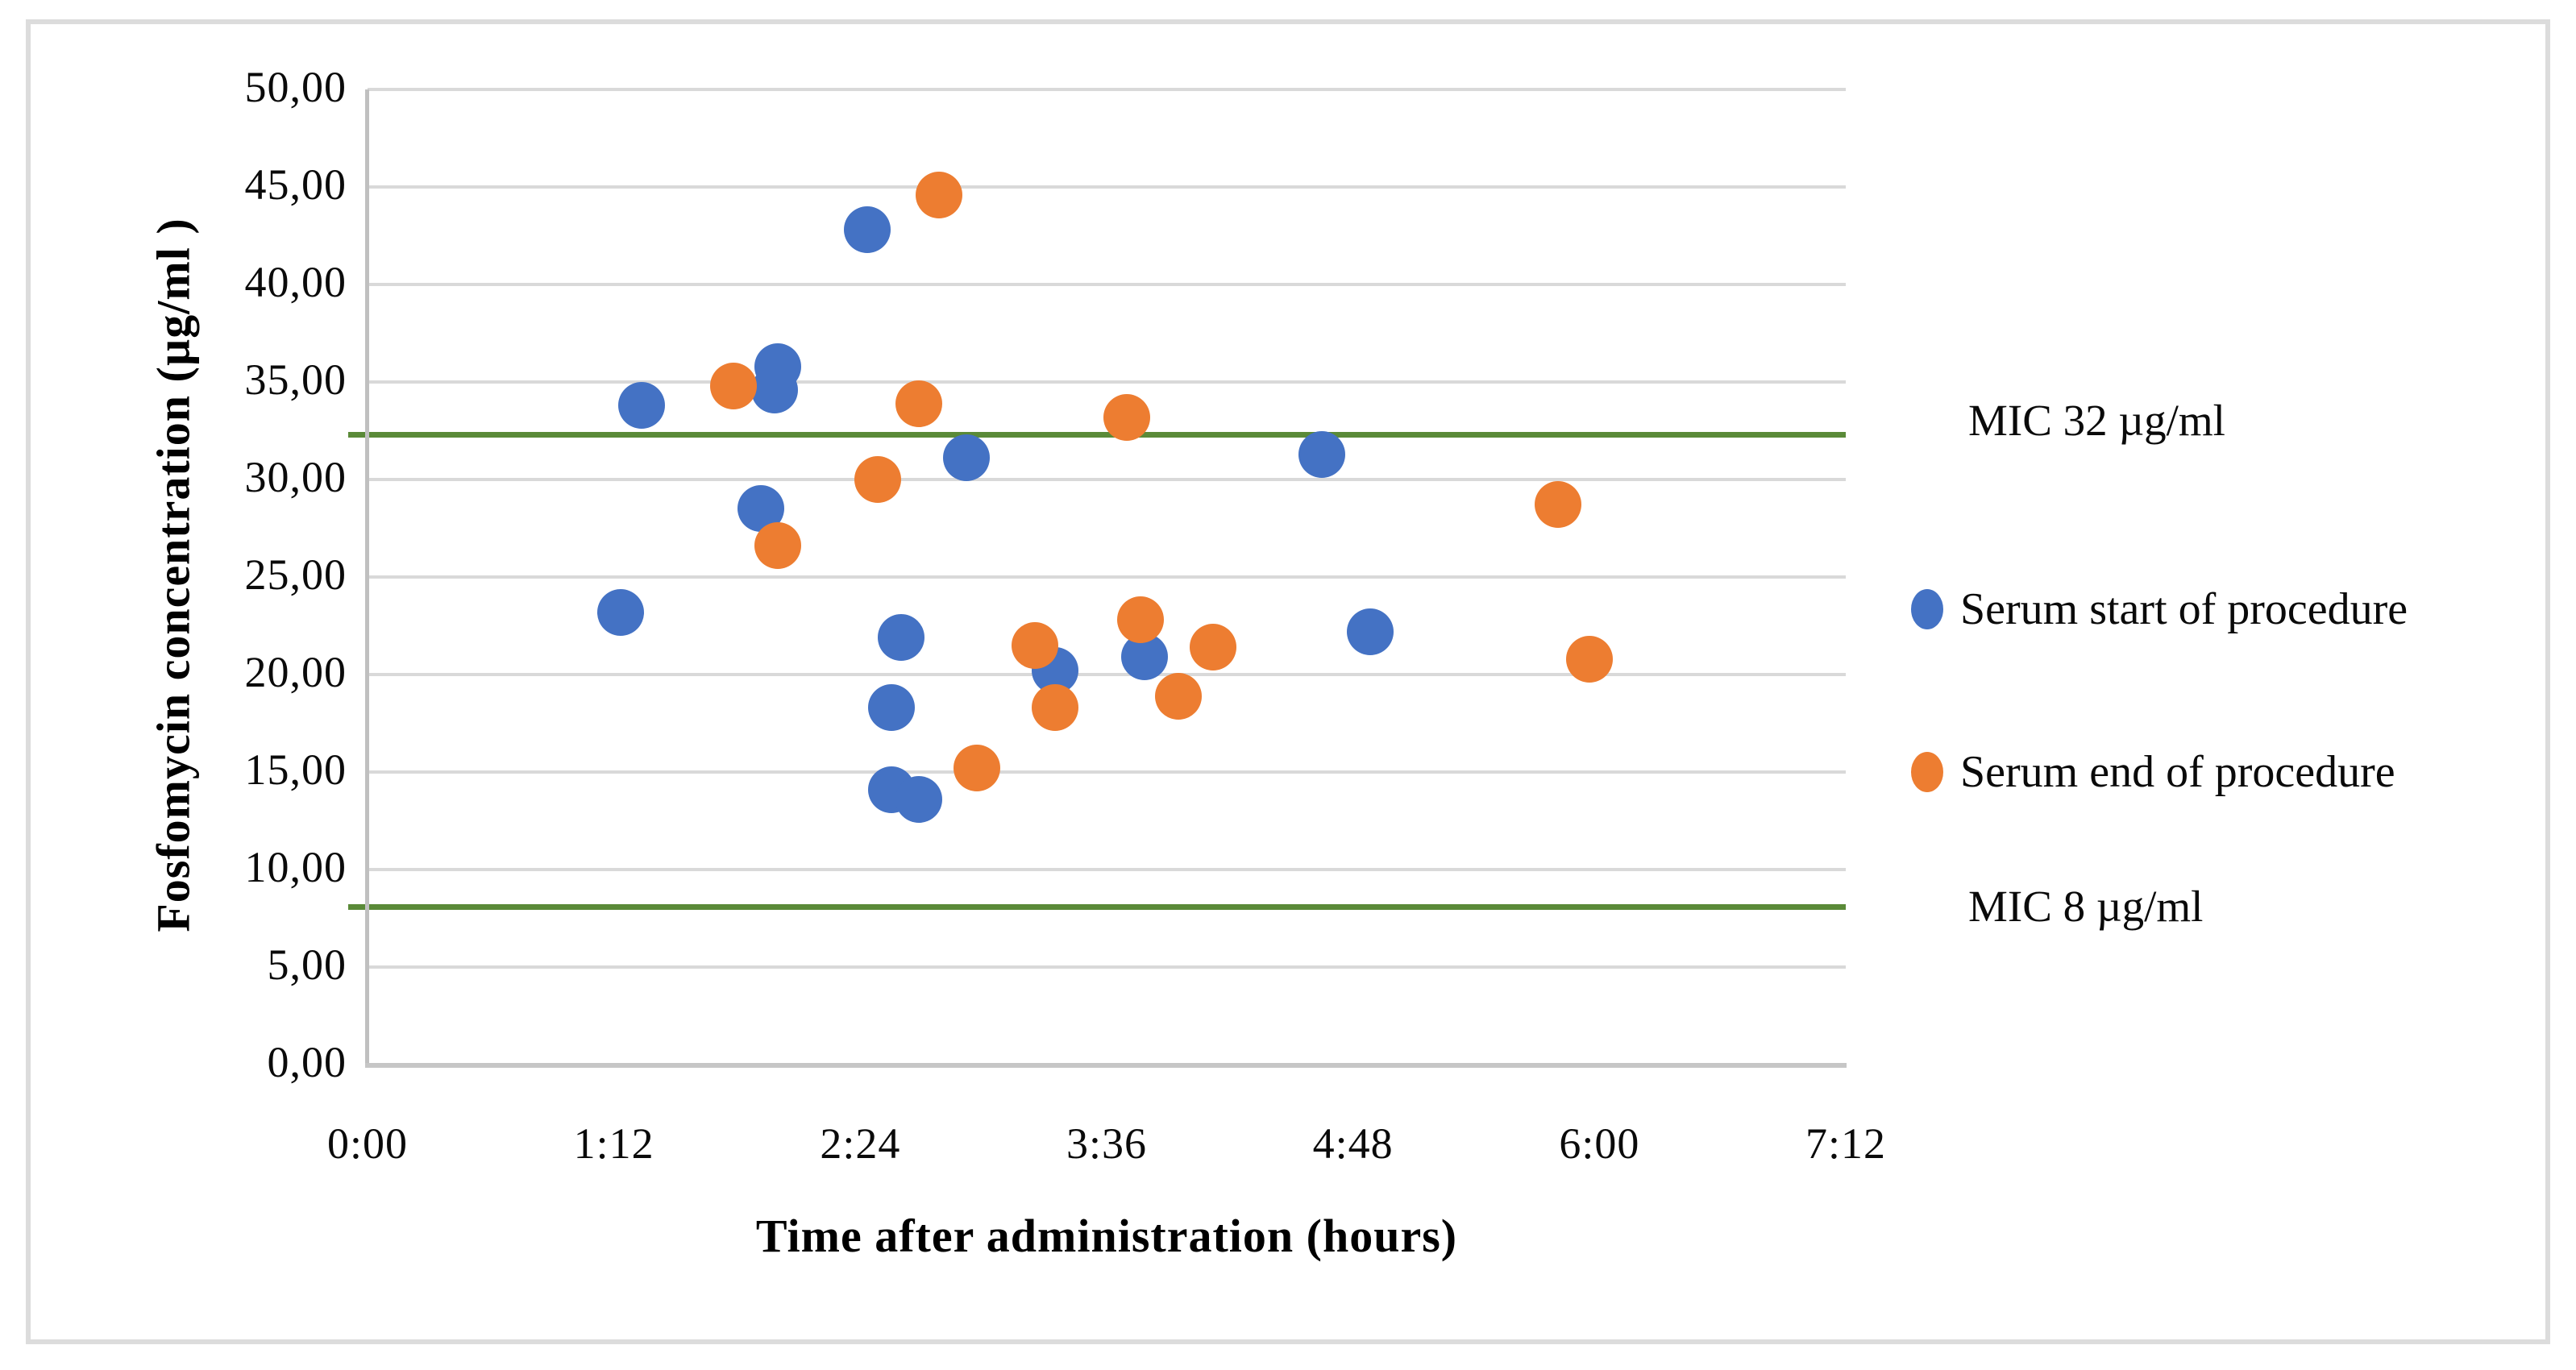 The width and height of the screenshot is (2576, 1370). I want to click on end-point-3:15-21.5, so click(1034, 645).